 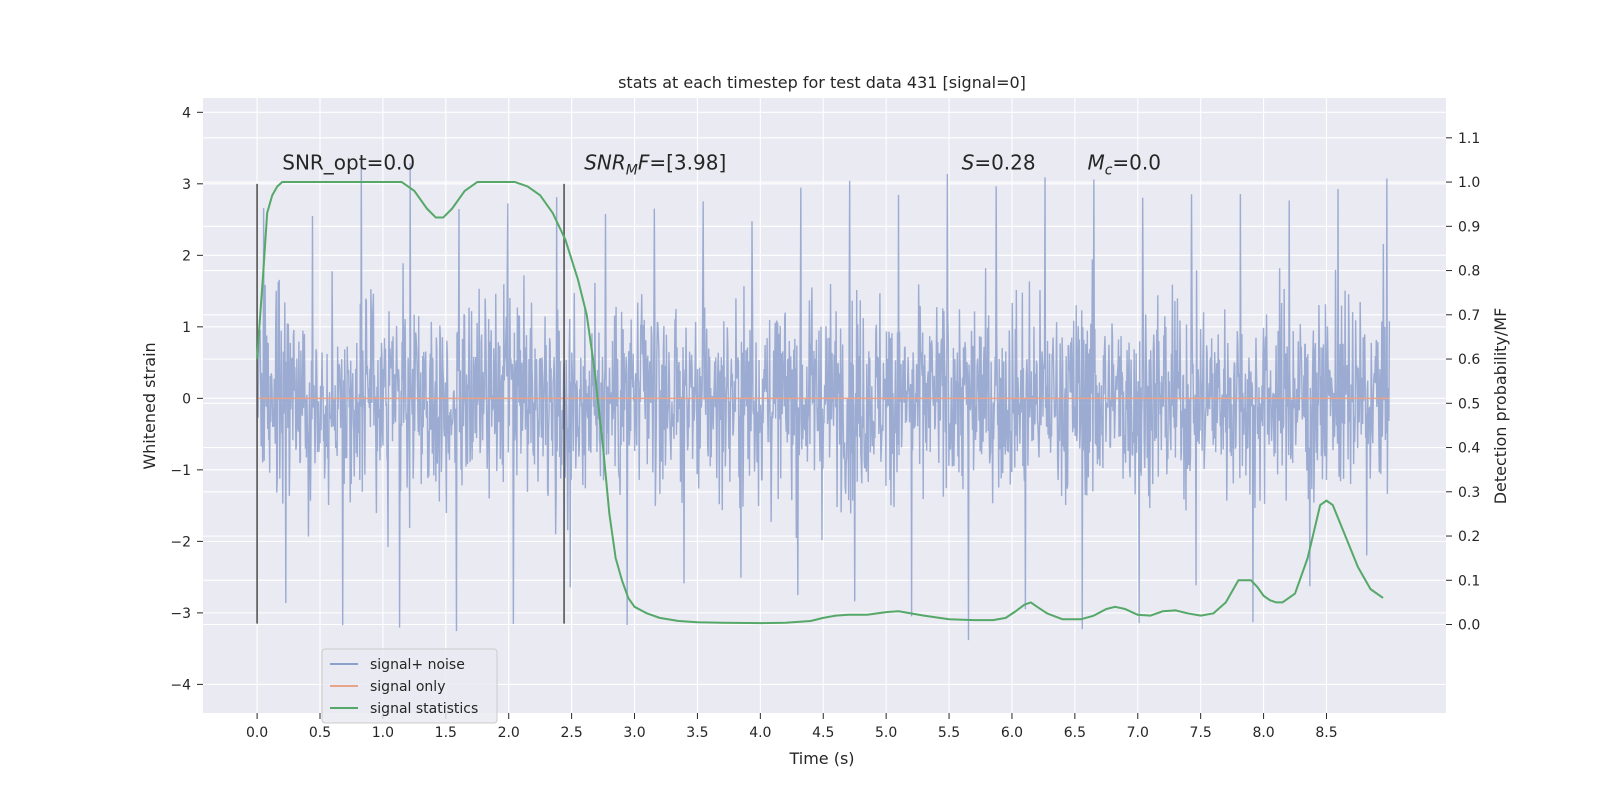 I want to click on annotations: SNR_opt=0.0 SNRMF=[3.98] S=0.28 Mc=0.0, so click(x=721, y=165).